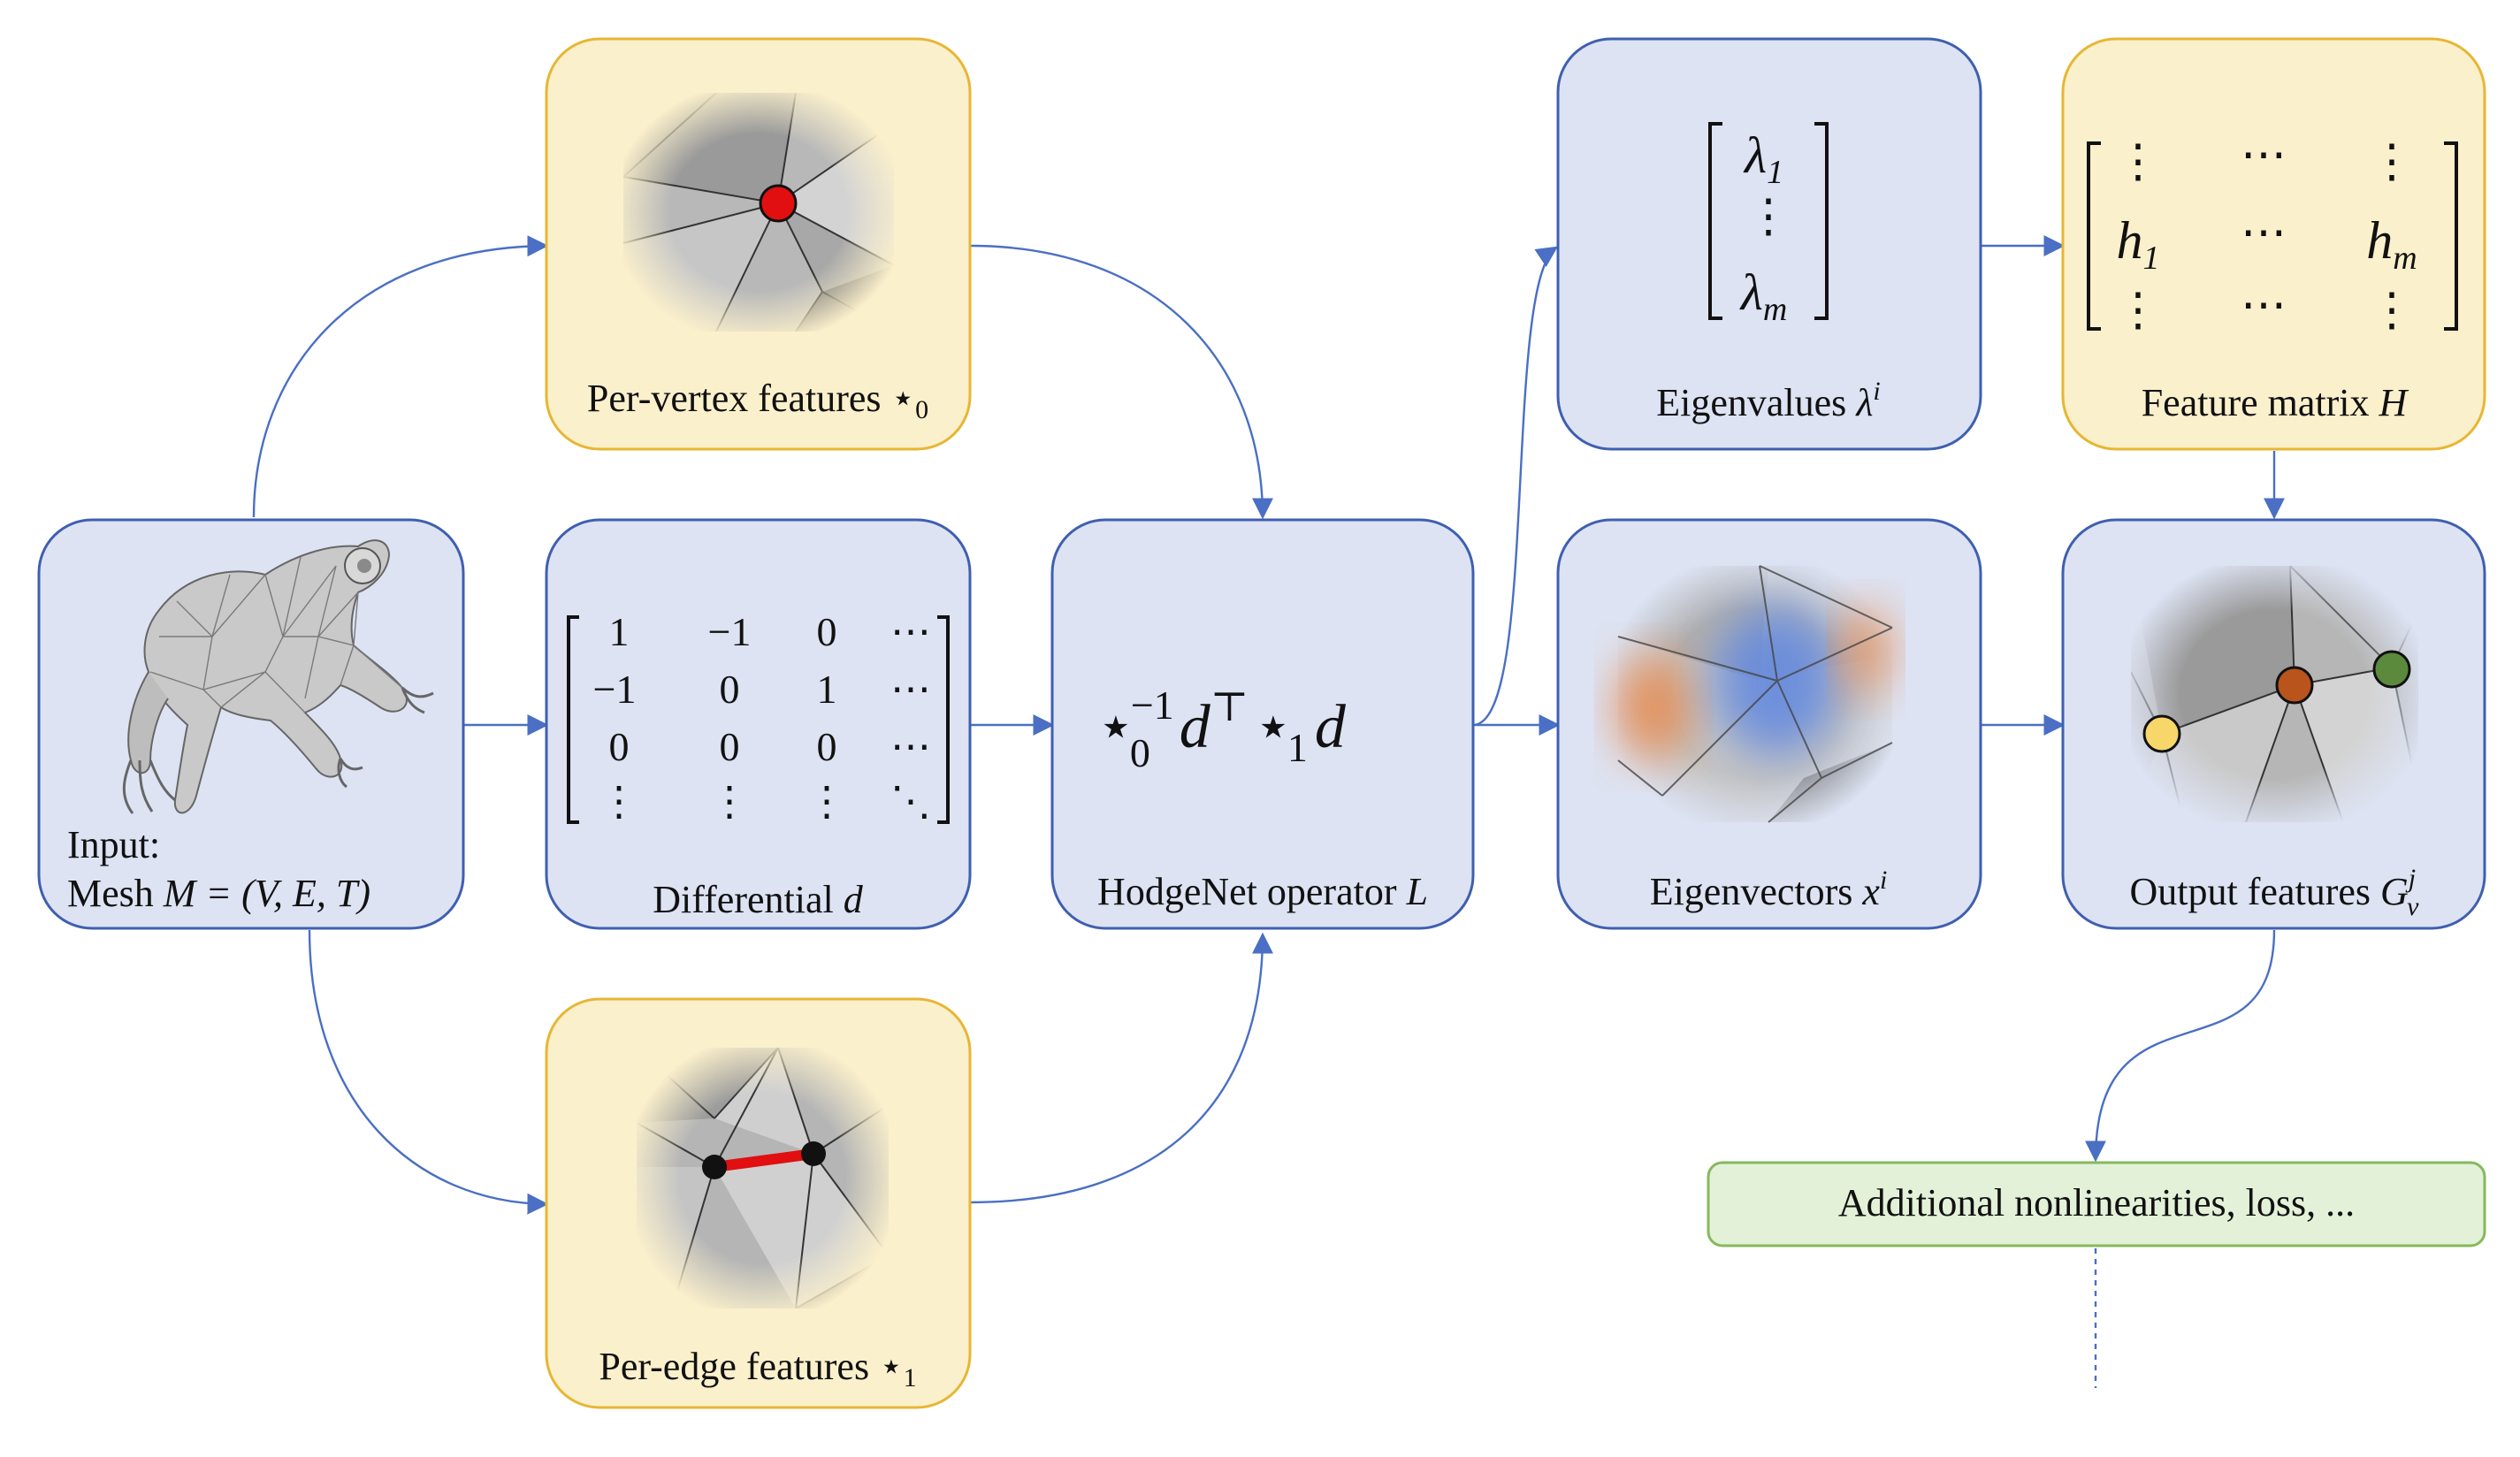  Describe the element at coordinates (1221, 729) in the screenshot. I see `hodgenet-formula: ⋆0−1d⊤⋆1 d` at that location.